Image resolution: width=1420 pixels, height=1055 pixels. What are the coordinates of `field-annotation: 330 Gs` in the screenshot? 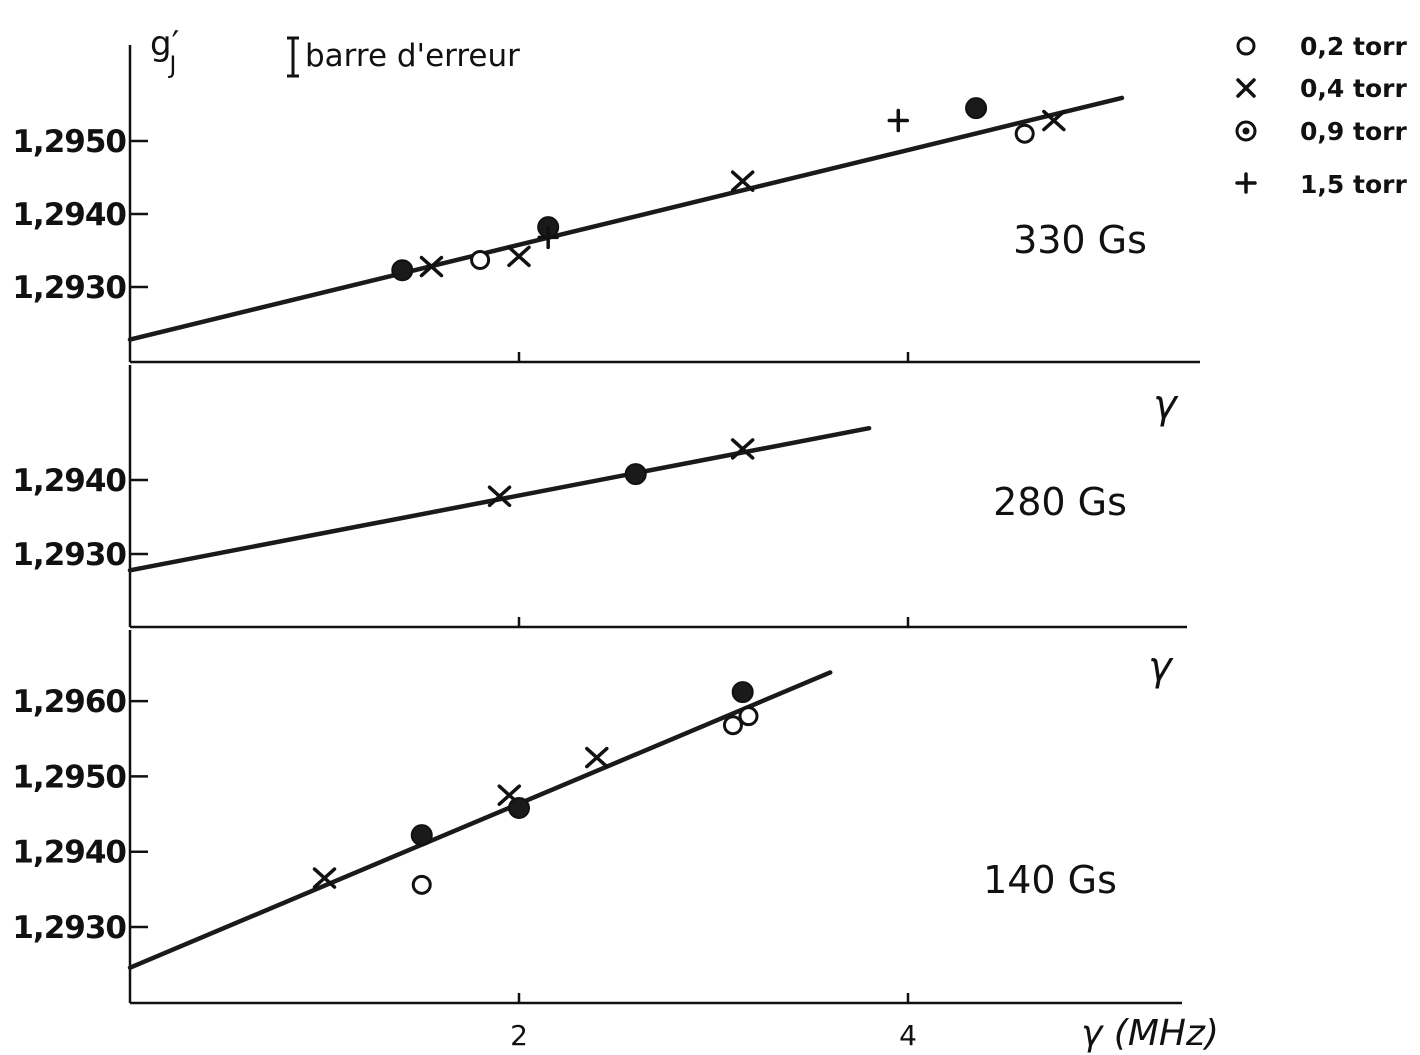 It's located at (1080, 240).